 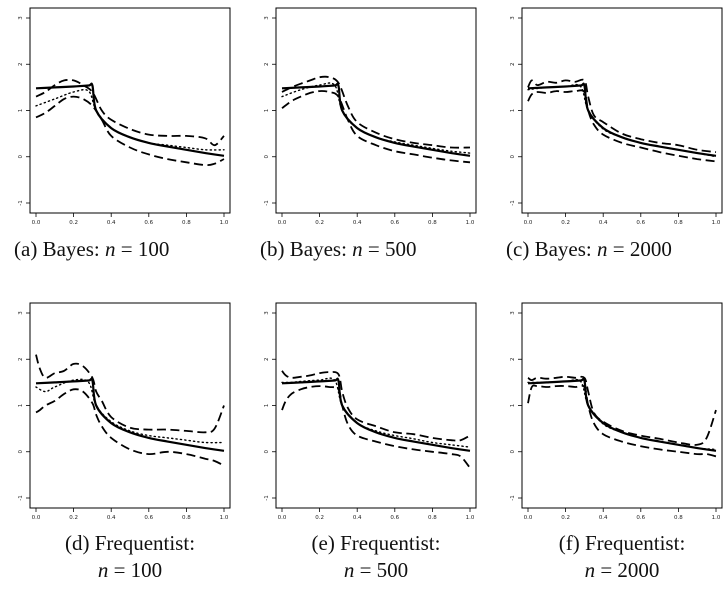 I want to click on caption: (a) Bayes: n = 100, so click(x=91, y=249).